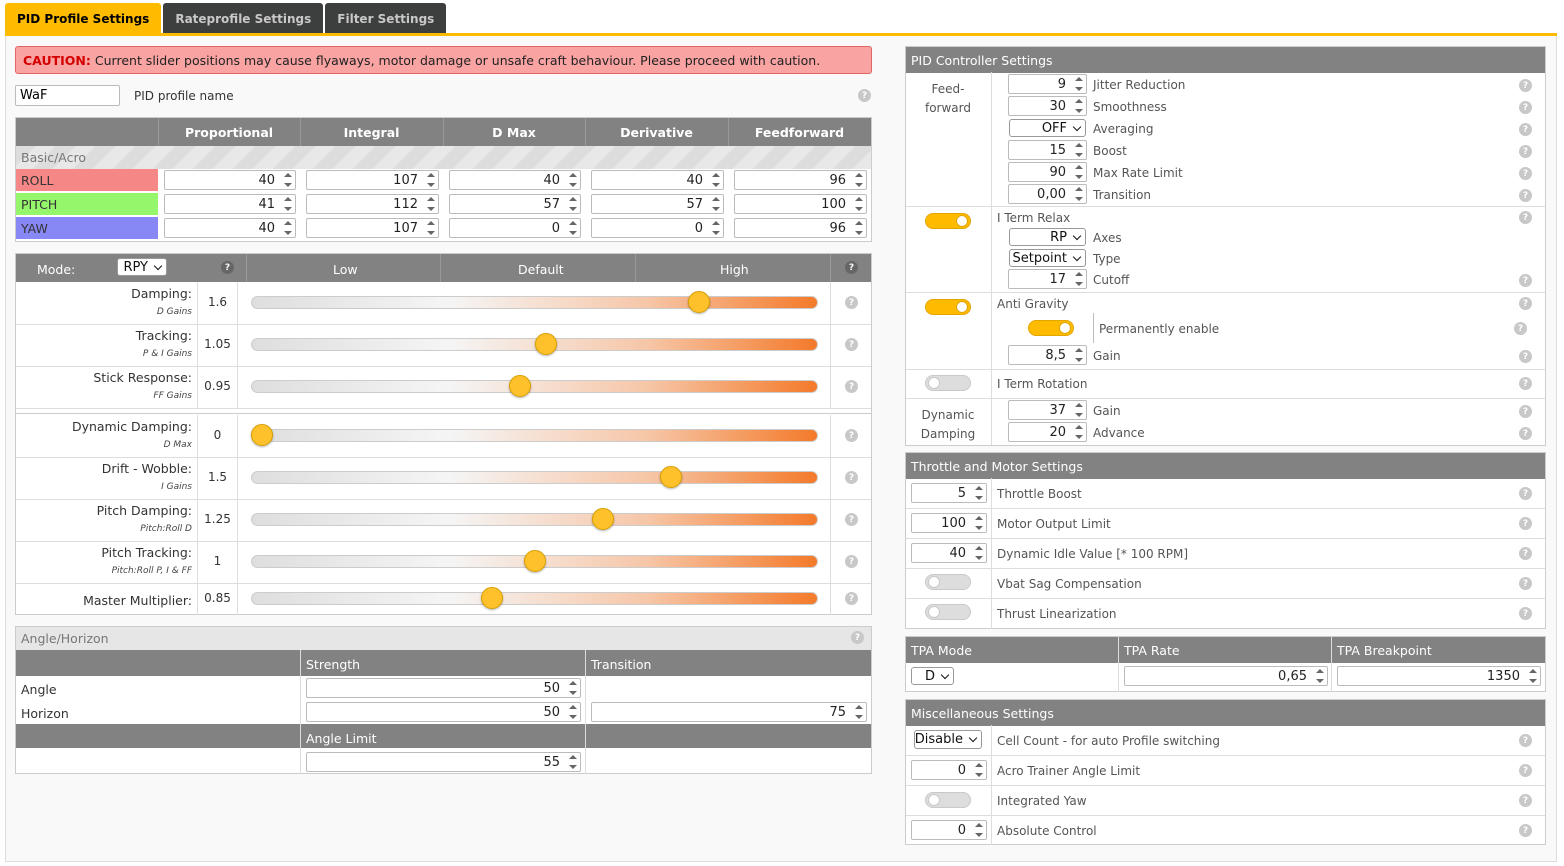 This screenshot has width=1564, height=866. Describe the element at coordinates (1047, 106) in the screenshot. I see `ff-input: 30` at that location.